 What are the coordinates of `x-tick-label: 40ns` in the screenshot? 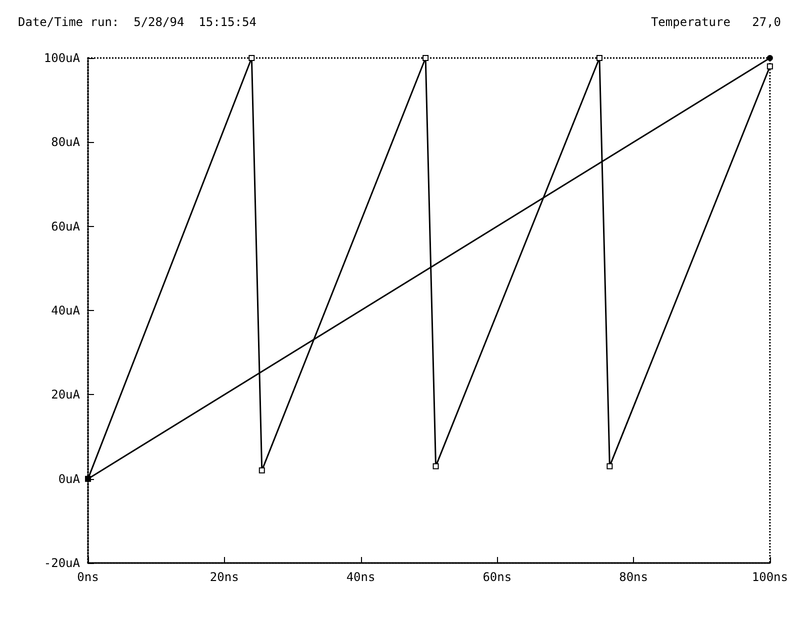 It's located at (361, 577).